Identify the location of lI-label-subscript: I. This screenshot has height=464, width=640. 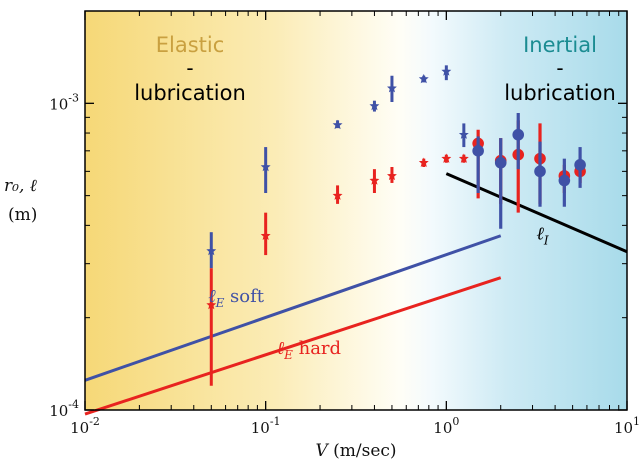
(546, 240).